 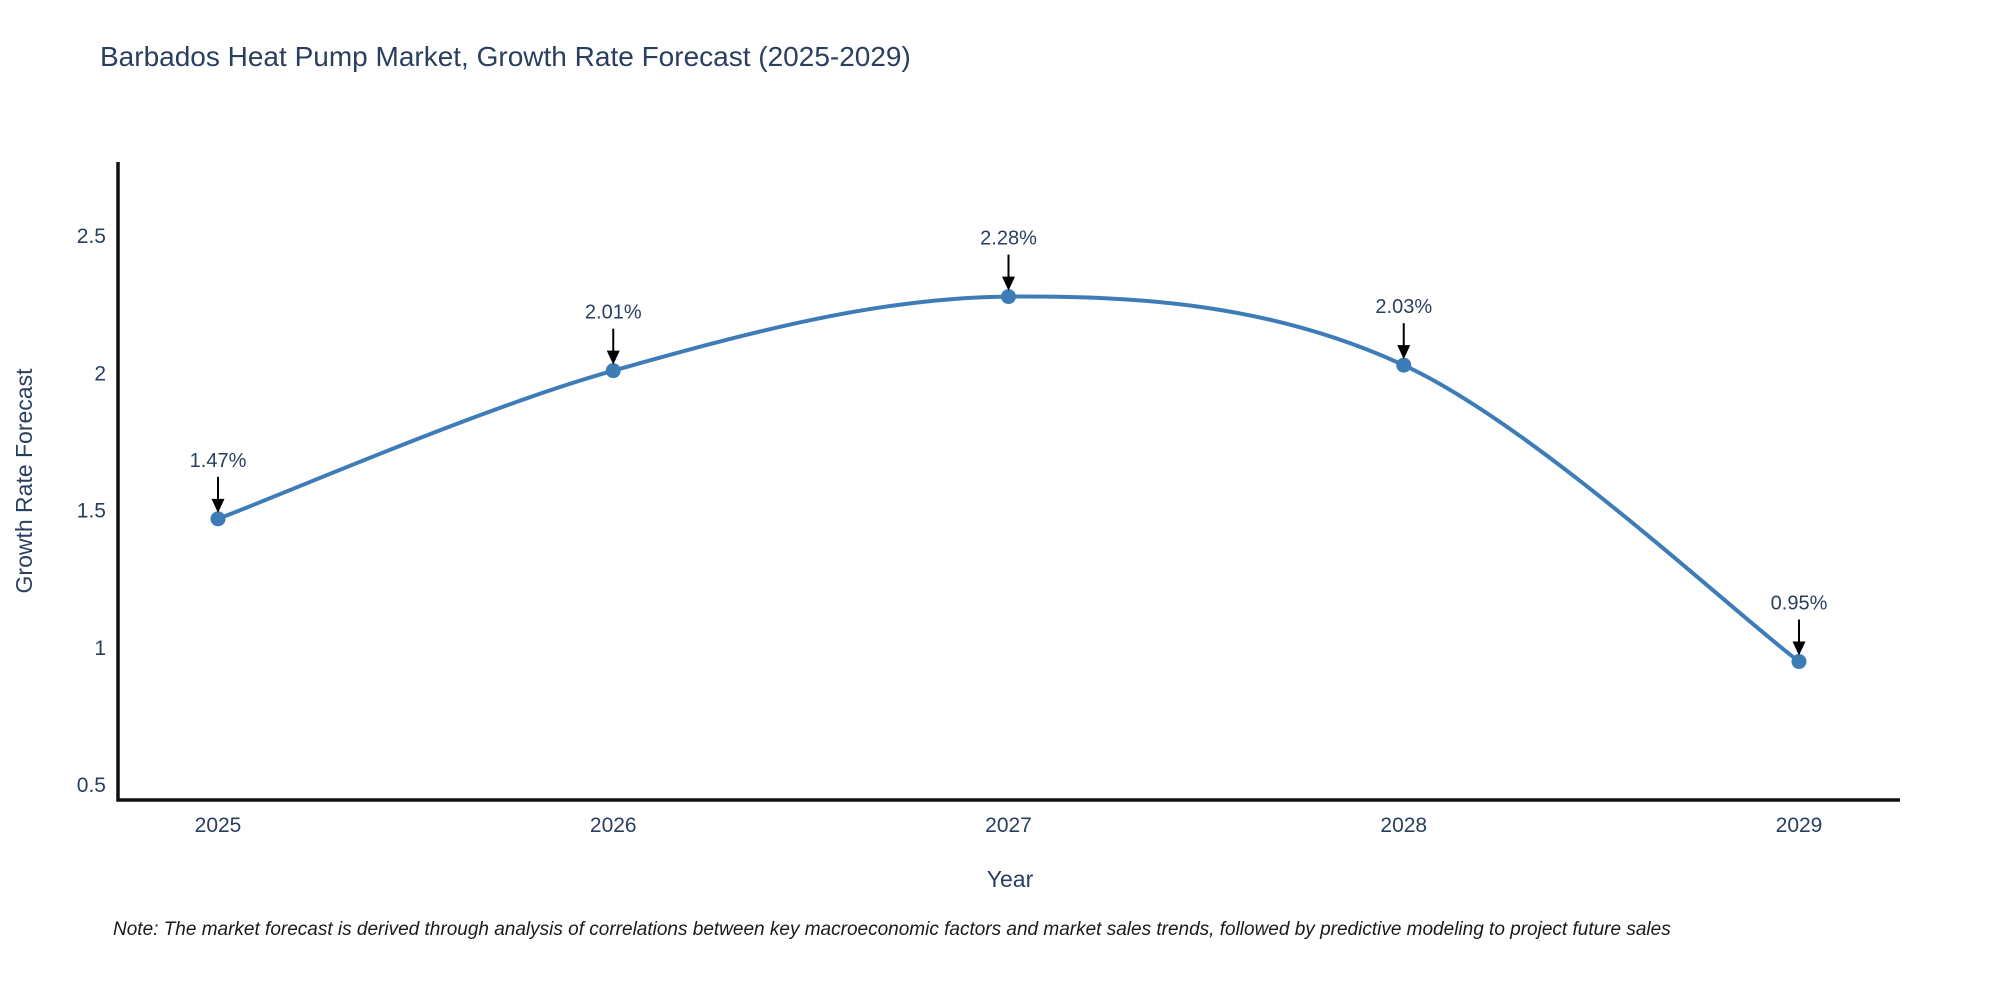 What do you see at coordinates (218, 461) in the screenshot?
I see `point-label: 1.47%` at bounding box center [218, 461].